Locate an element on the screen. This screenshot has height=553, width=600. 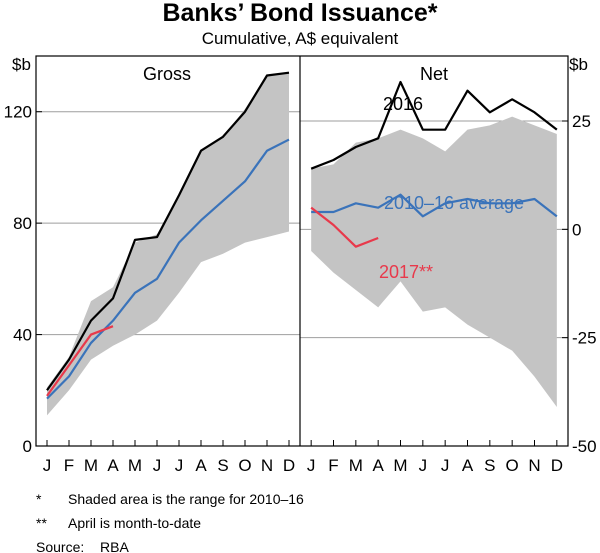
source-label: Source: is located at coordinates (60, 546).